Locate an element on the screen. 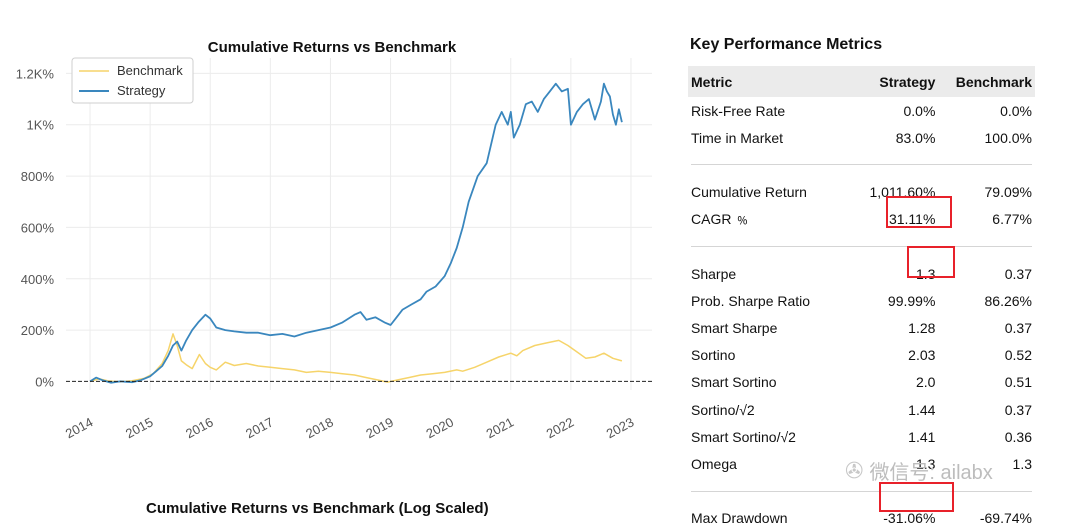 Image resolution: width=1080 pixels, height=532 pixels. metric-name: Smart Sortino is located at coordinates (734, 382).